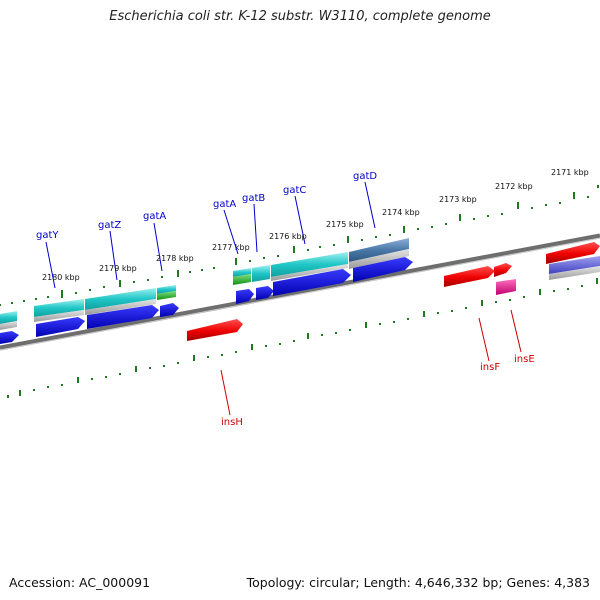  Describe the element at coordinates (312, 282) in the screenshot. I see `cds-arrow-gatc` at that location.